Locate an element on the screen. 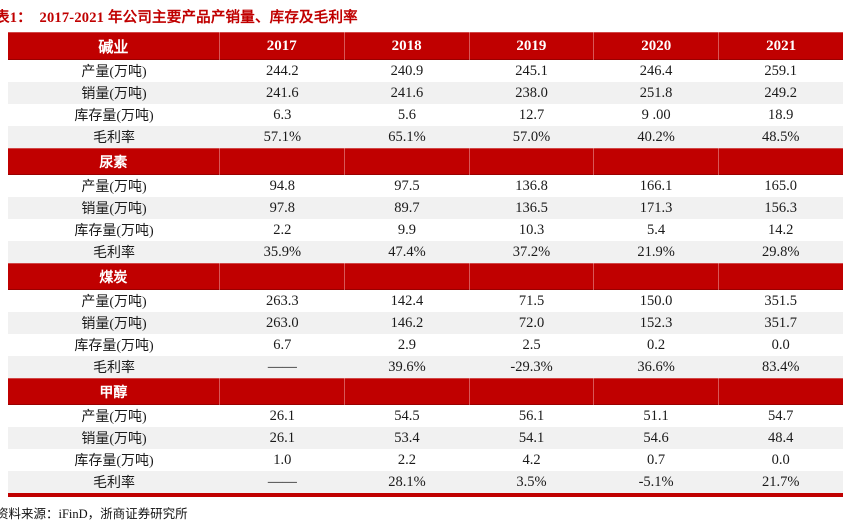 This screenshot has height=526, width=858. section-header-row: 尿素 is located at coordinates (425, 161).